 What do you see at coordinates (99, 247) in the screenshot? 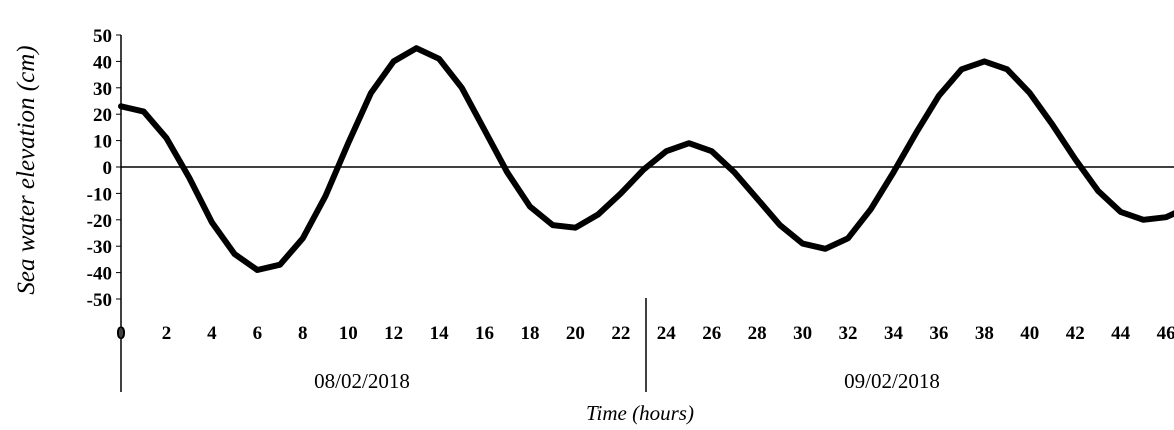
I see `y-tick-label: -30` at bounding box center [99, 247].